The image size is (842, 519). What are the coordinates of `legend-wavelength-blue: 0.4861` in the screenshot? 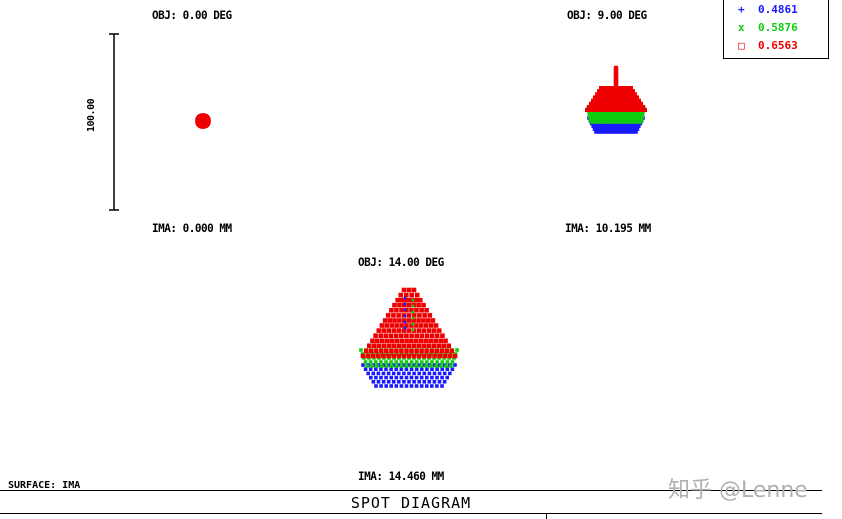 It's located at (778, 9).